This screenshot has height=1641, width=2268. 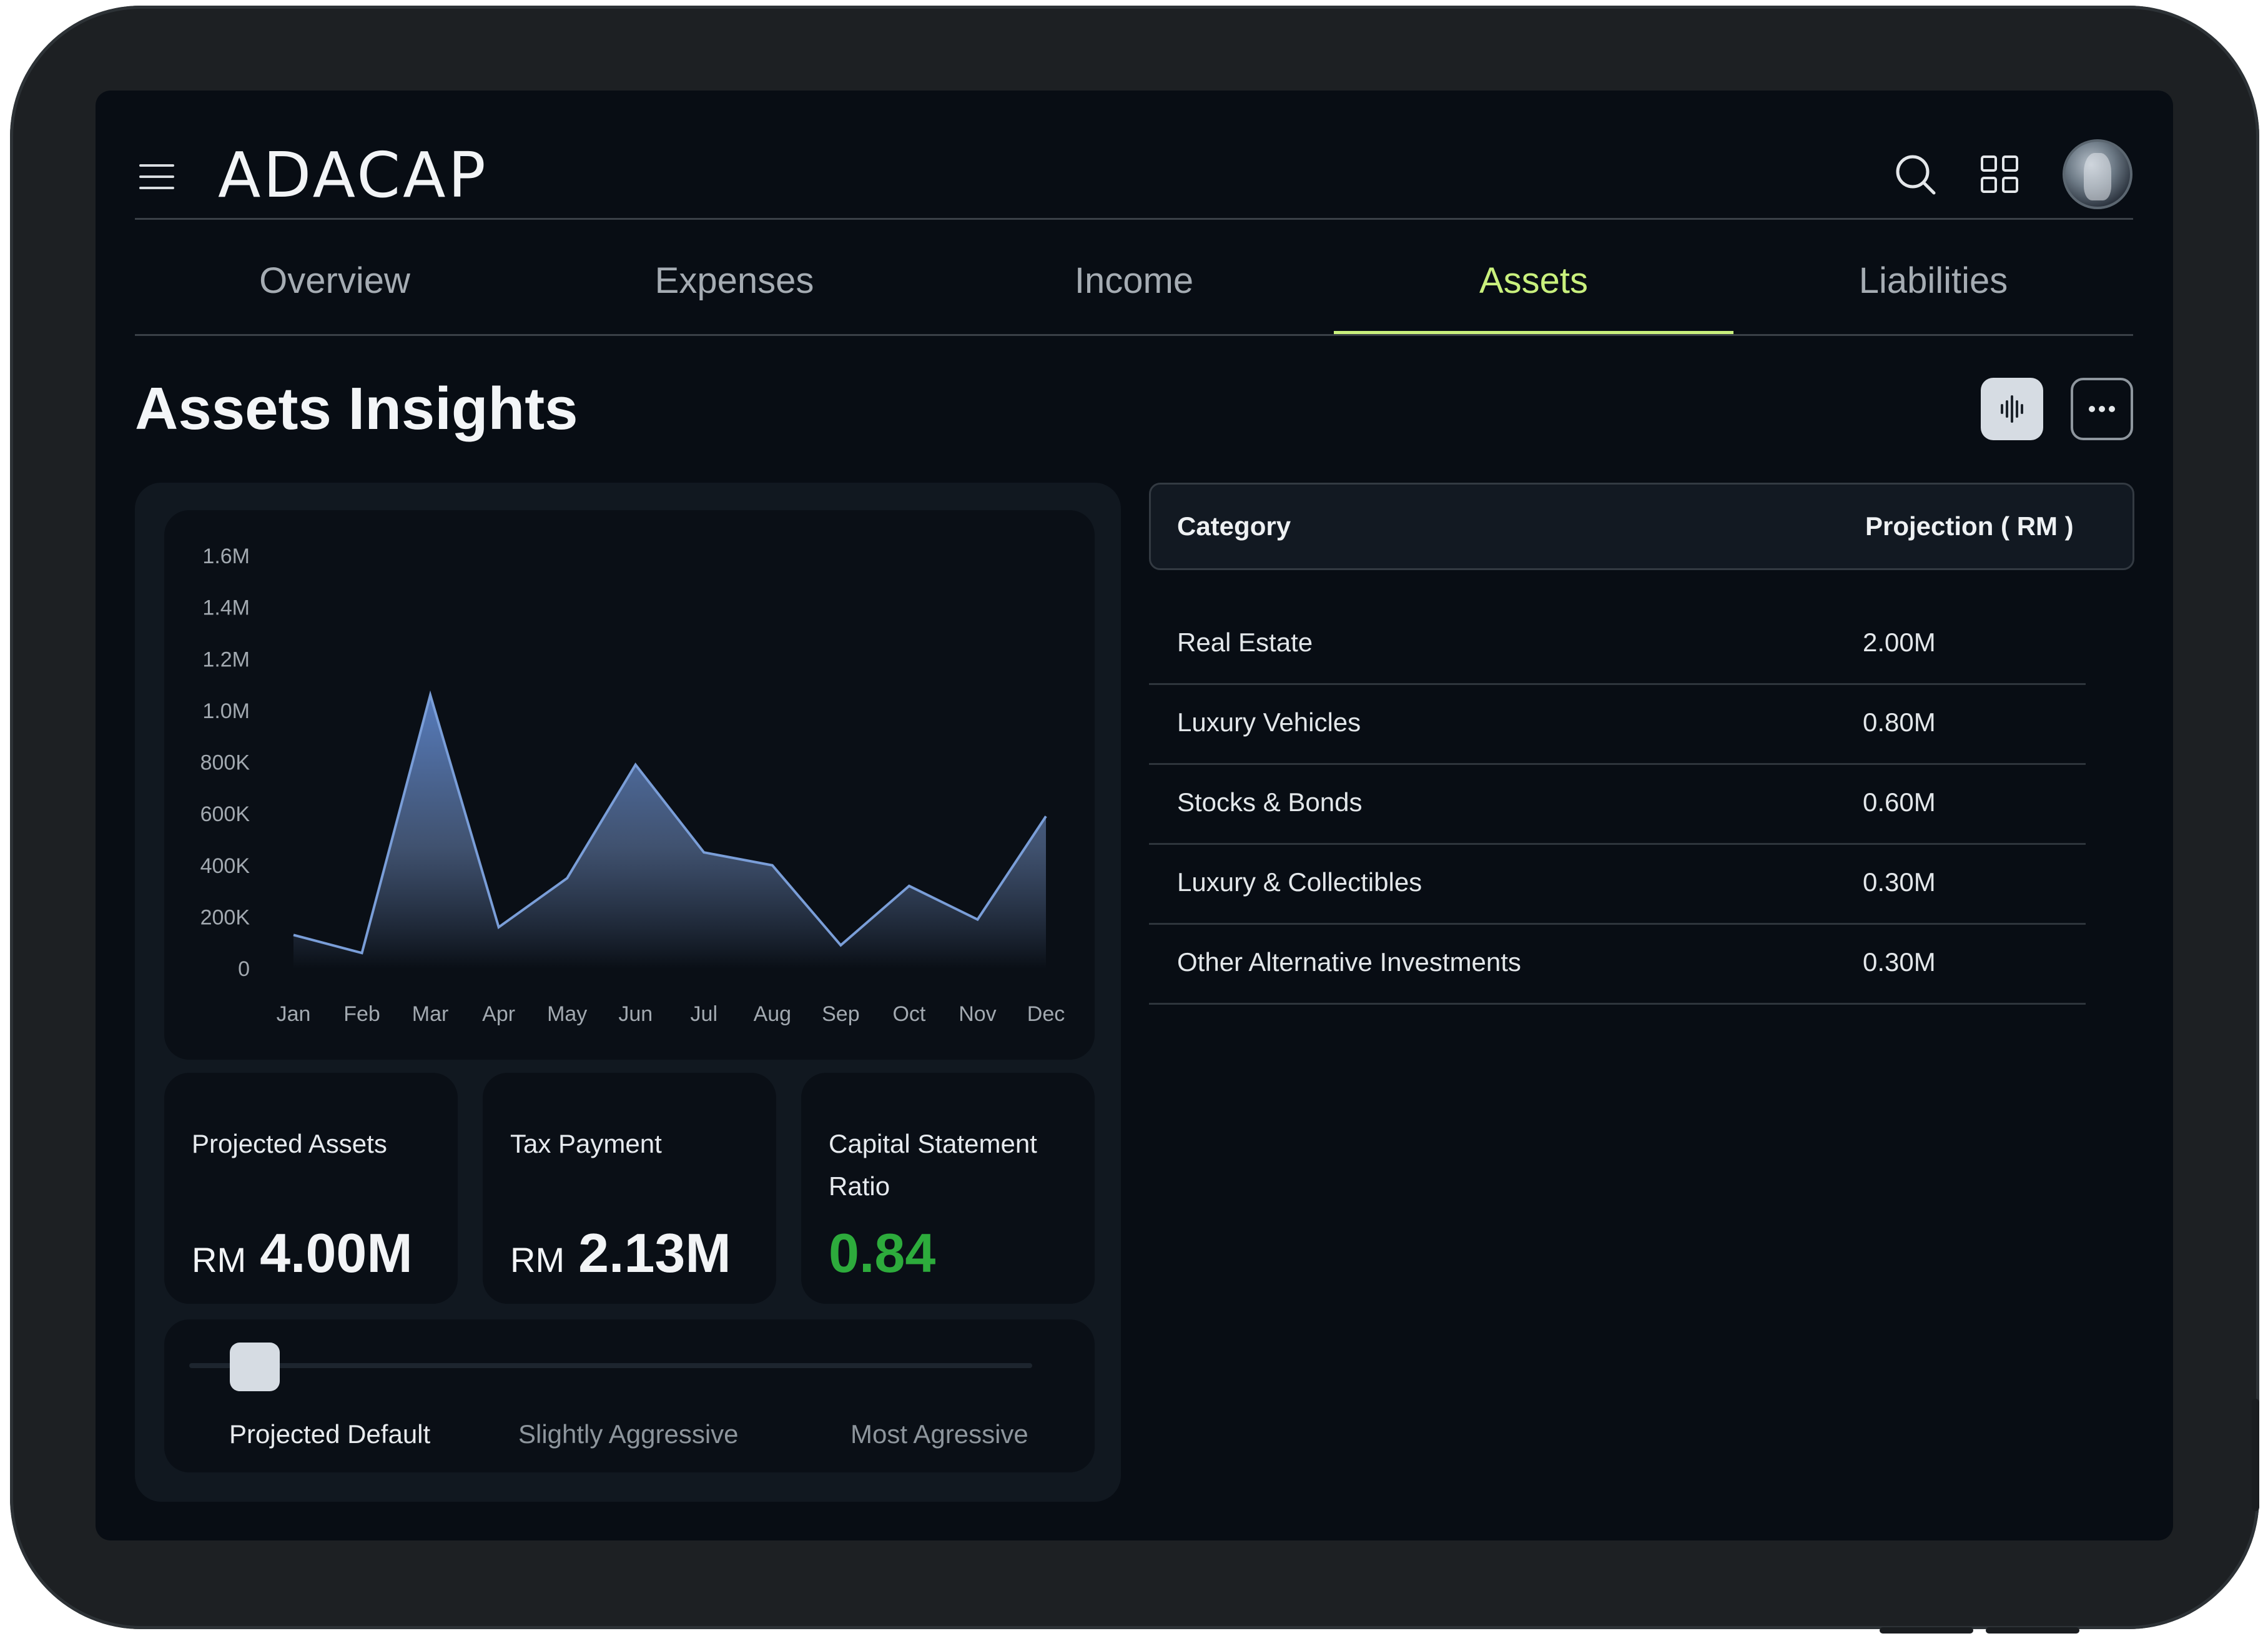 What do you see at coordinates (1926, 1630) in the screenshot?
I see `tablet-bottom-button` at bounding box center [1926, 1630].